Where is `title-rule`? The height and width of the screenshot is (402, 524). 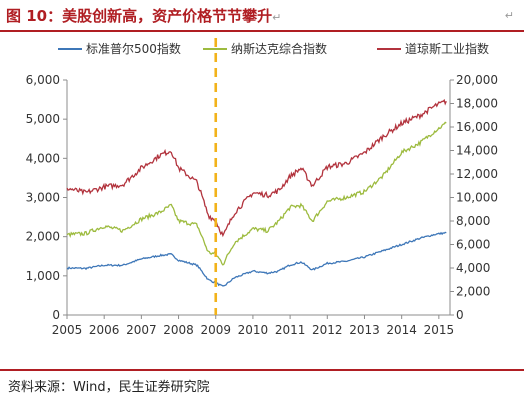
title-rule is located at coordinates (262, 31).